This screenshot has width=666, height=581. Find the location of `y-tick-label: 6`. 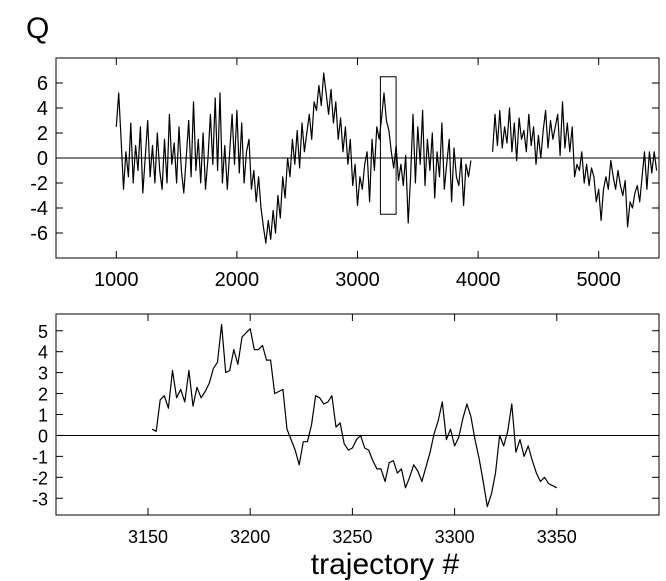

y-tick-label: 6 is located at coordinates (42, 84).